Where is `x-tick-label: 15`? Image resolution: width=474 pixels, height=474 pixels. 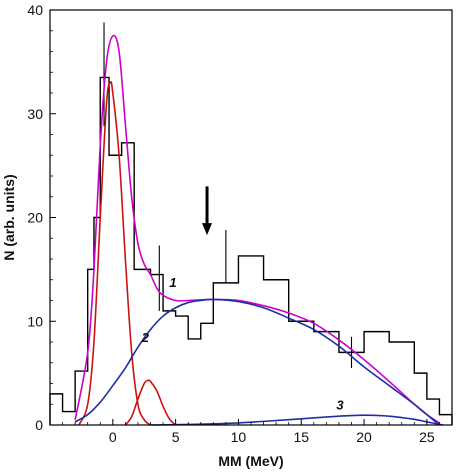 x-tick-label: 15 is located at coordinates (301, 437).